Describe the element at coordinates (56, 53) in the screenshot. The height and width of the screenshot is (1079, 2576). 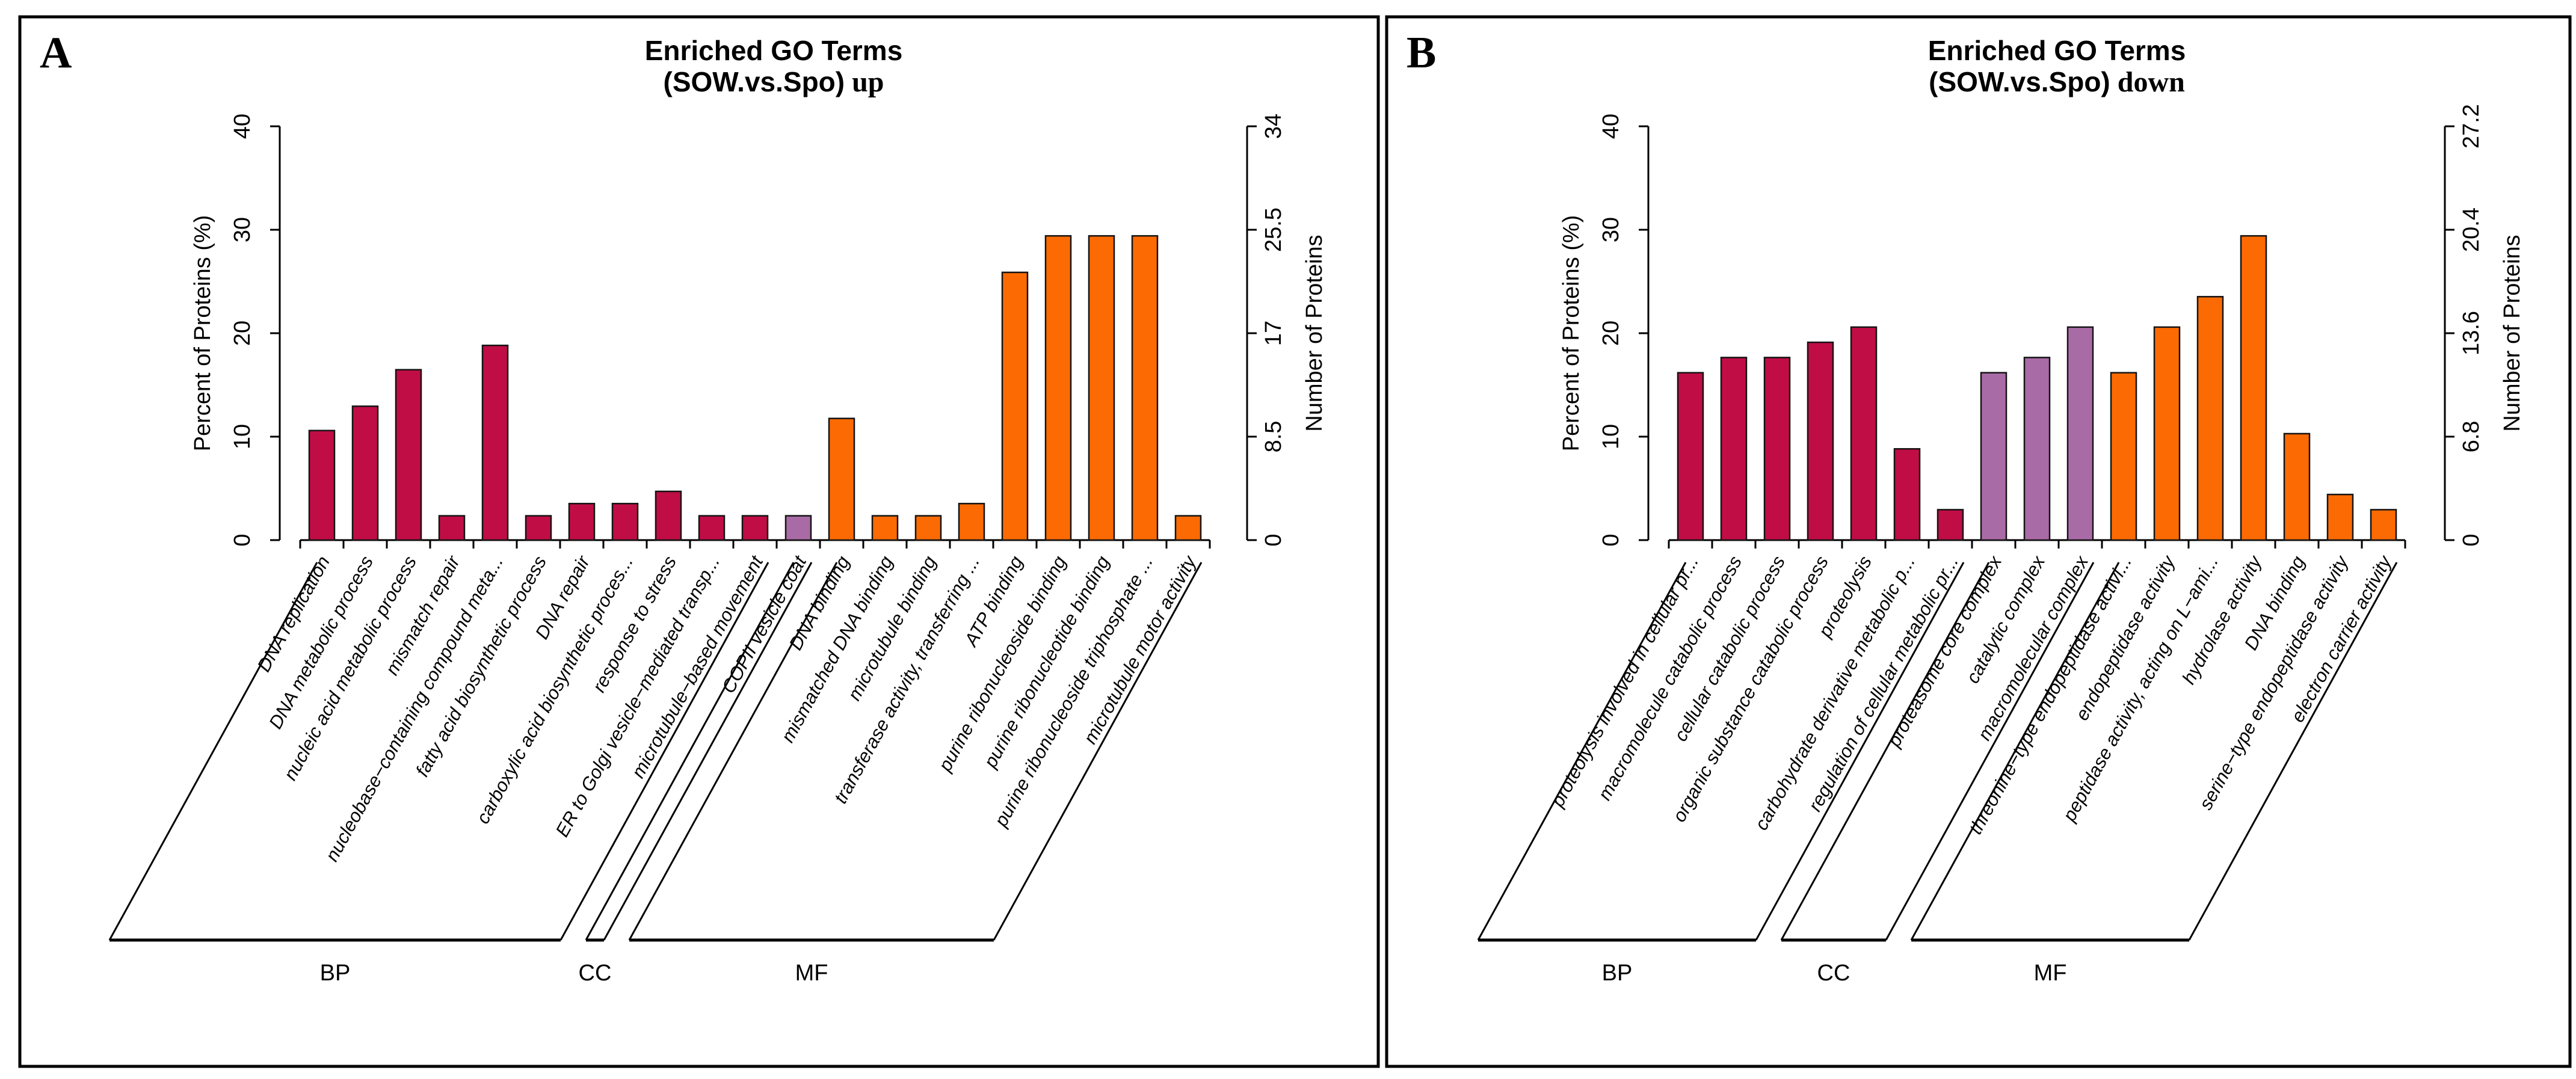
I see `panel-letter-A: A` at that location.